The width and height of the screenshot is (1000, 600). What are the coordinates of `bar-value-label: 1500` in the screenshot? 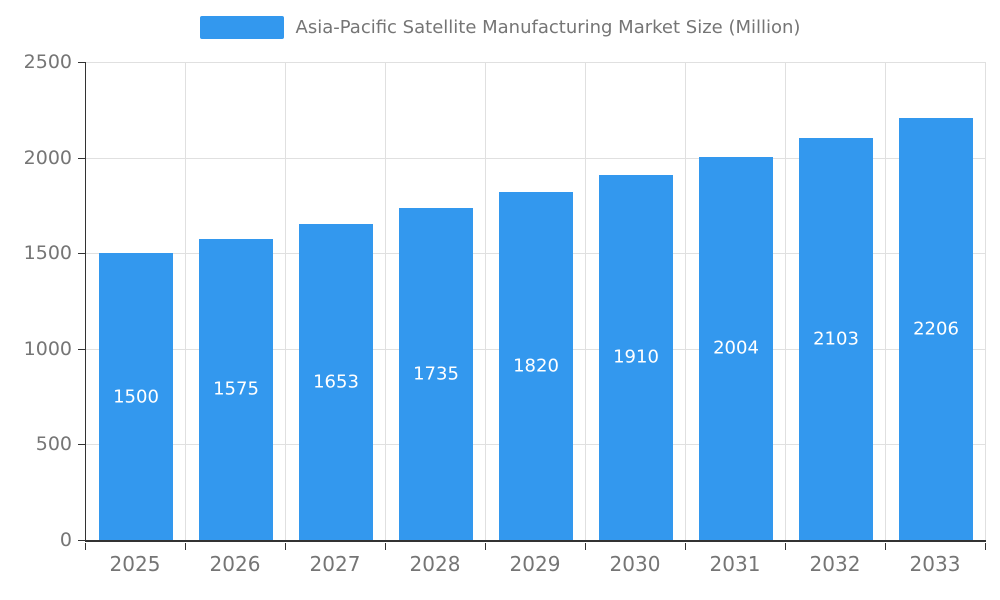 It's located at (136, 397).